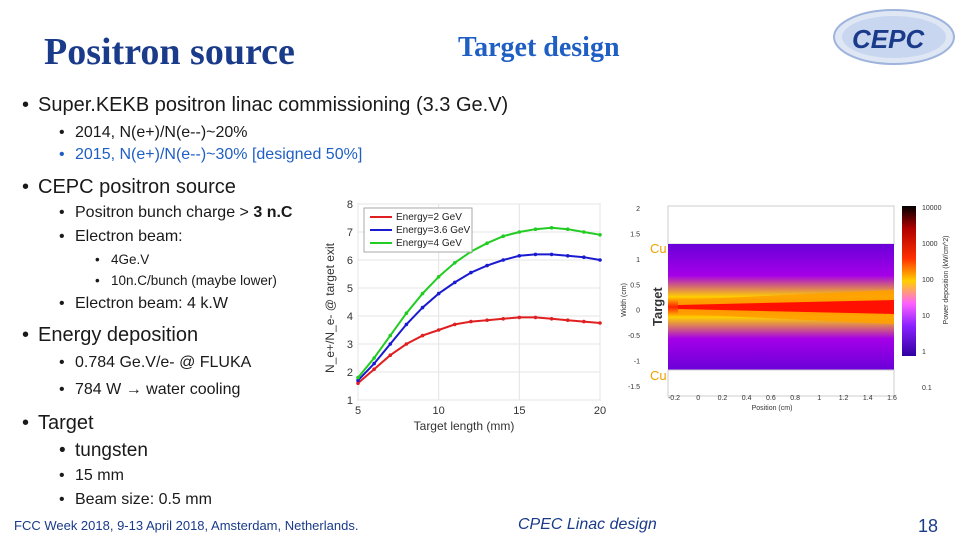 The width and height of the screenshot is (960, 540). I want to click on colorbar-tick-label: 0.1, so click(927, 388).